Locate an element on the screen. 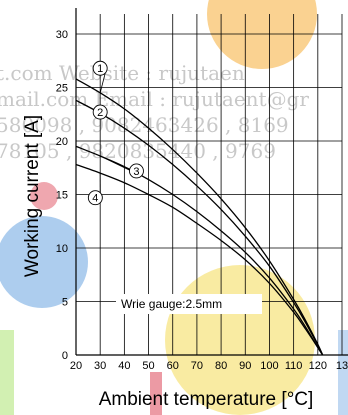 This screenshot has height=415, width=348. wire-gauge-annotation: Wrie gauge:2.5mm is located at coordinates (189, 304).